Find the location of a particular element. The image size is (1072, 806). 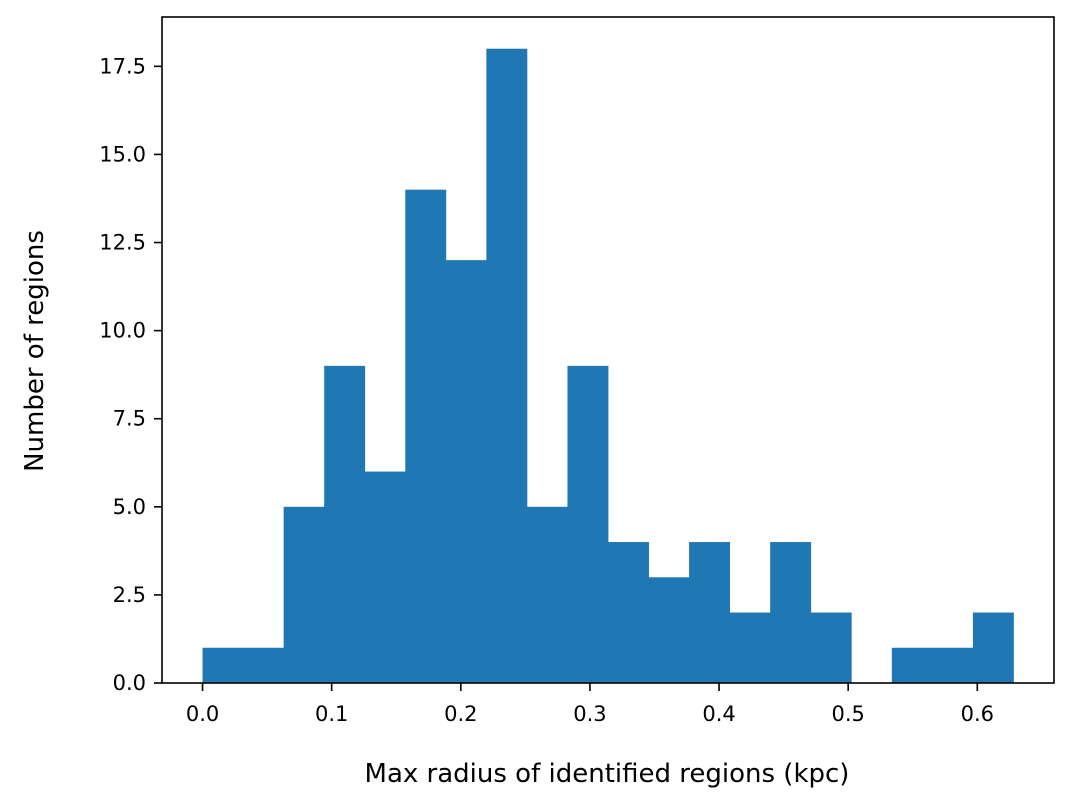

y-tick-label: 2.5 is located at coordinates (129, 595).